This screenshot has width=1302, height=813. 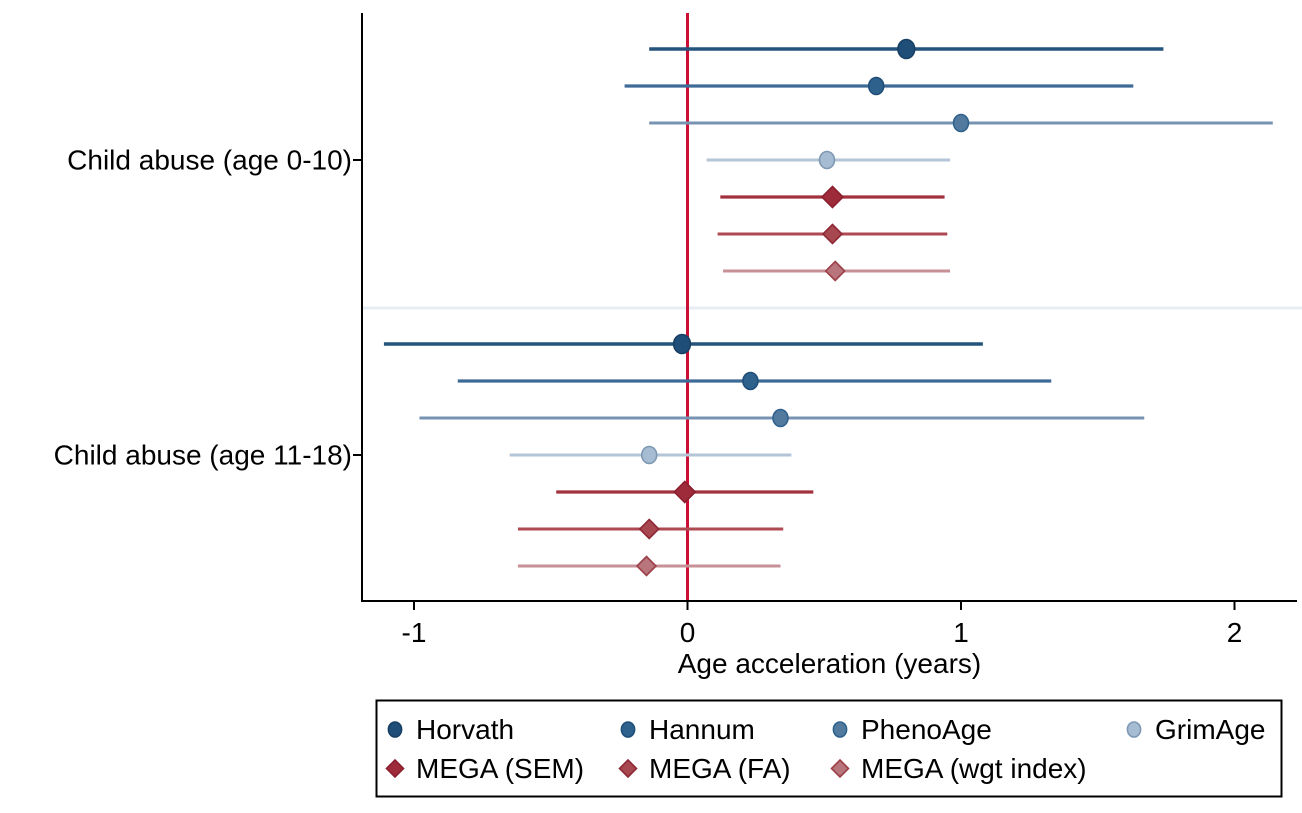 What do you see at coordinates (829, 663) in the screenshot?
I see `x-axis-title: Age acceleration (years)` at bounding box center [829, 663].